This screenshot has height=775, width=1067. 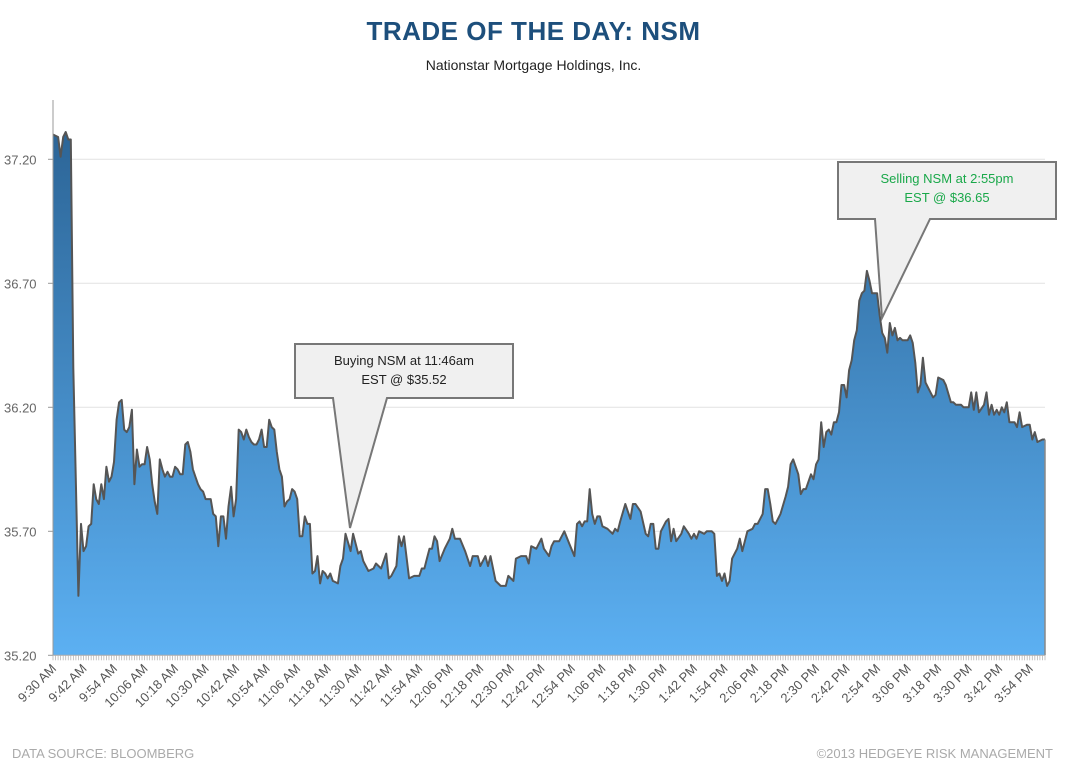 What do you see at coordinates (20, 283) in the screenshot?
I see `y-tick-label: 36.70` at bounding box center [20, 283].